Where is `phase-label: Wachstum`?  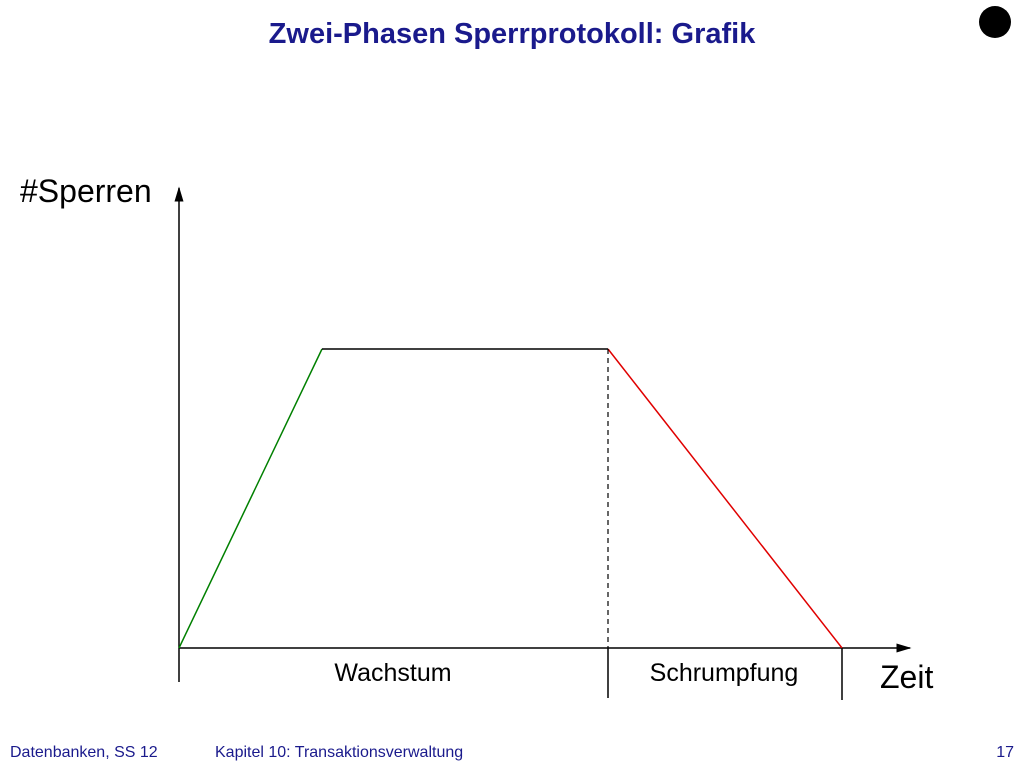
phase-label: Wachstum is located at coordinates (392, 673).